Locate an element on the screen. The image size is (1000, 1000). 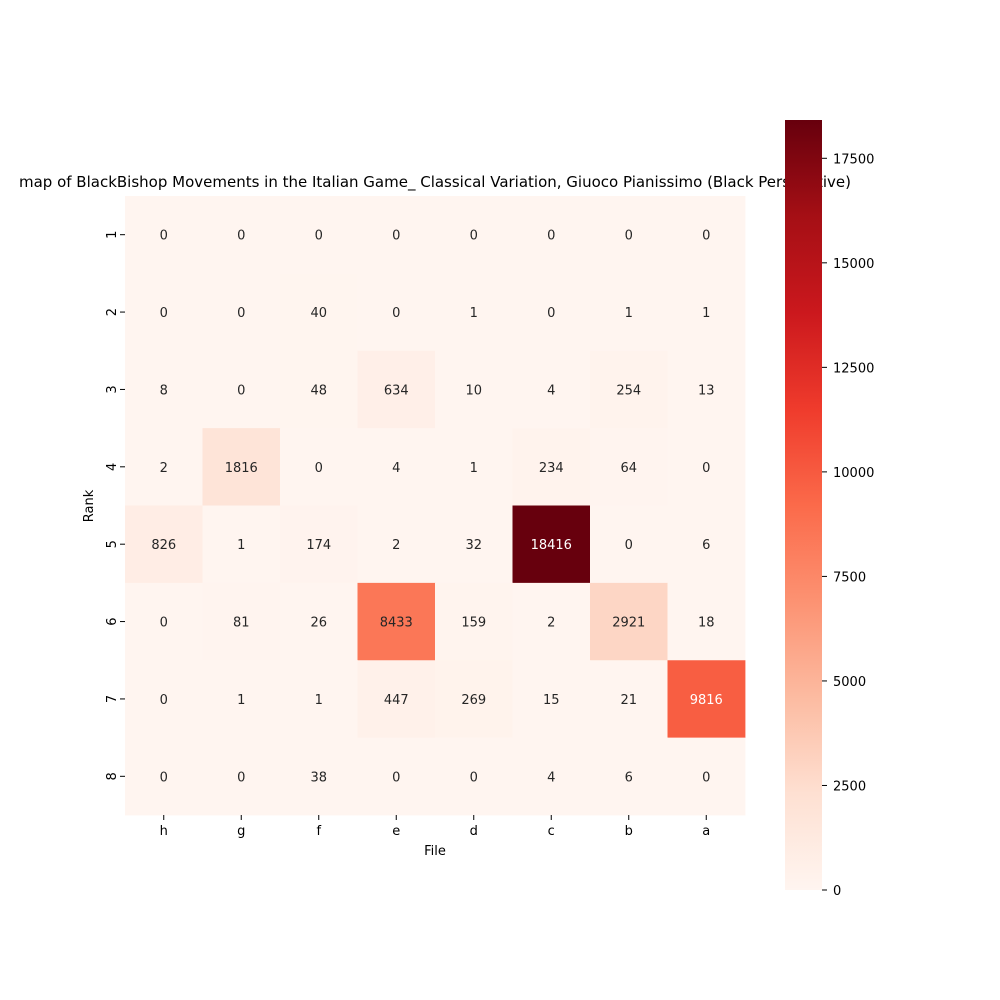
y-tick-label: 3 is located at coordinates (112, 389).